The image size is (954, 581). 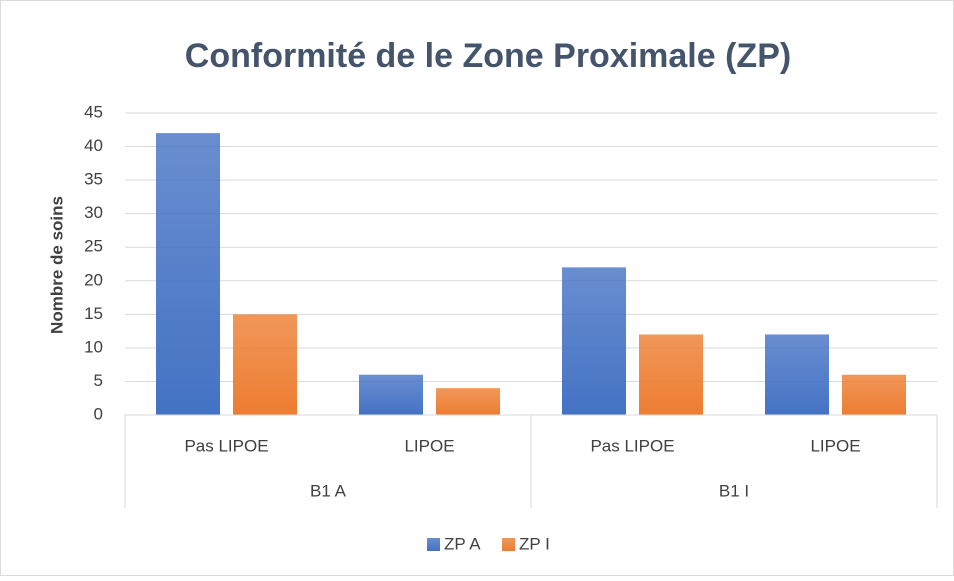 I want to click on y-axis-label: Nombre de soins, so click(x=56, y=265).